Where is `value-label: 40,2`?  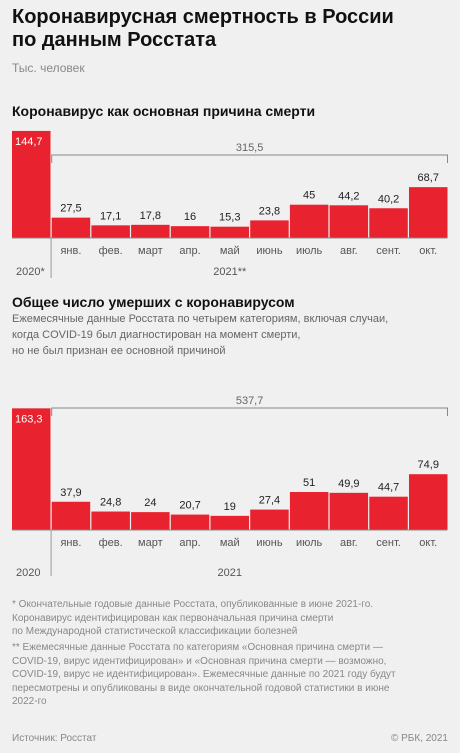 value-label: 40,2 is located at coordinates (388, 199).